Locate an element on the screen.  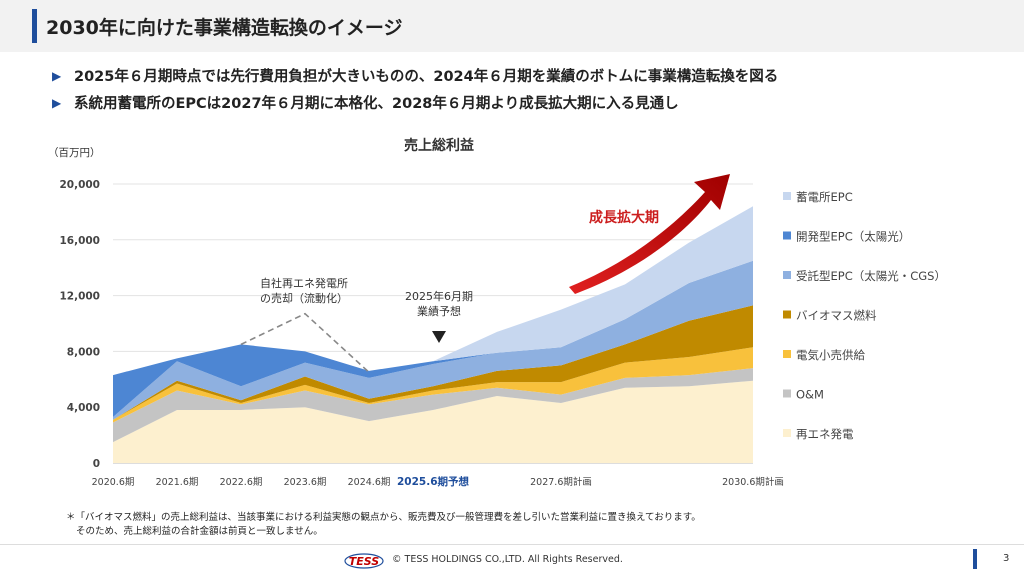
x-tick-label: 2027.6期計画 is located at coordinates (561, 482).